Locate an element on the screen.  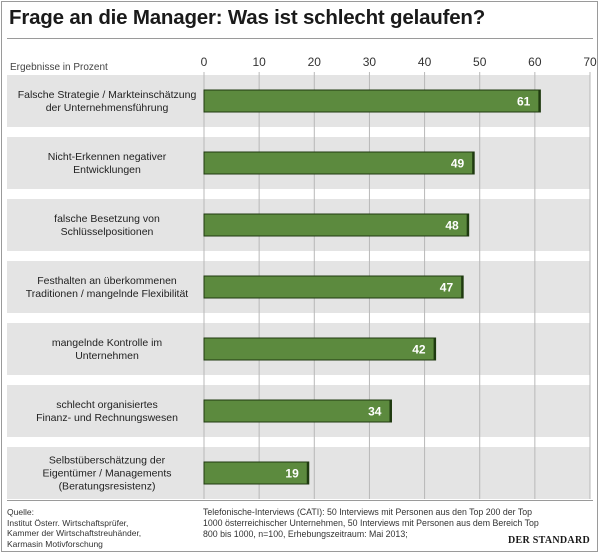
category-label: Finanz- und Rechnungswesen is located at coordinates (107, 418).